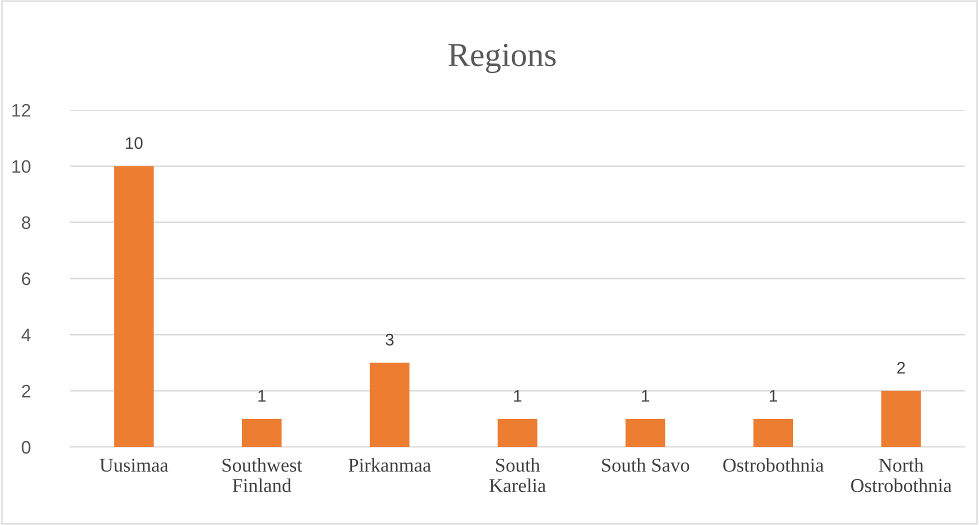 This screenshot has width=979, height=525. I want to click on x-tick-label: Southwest Finland, so click(262, 475).